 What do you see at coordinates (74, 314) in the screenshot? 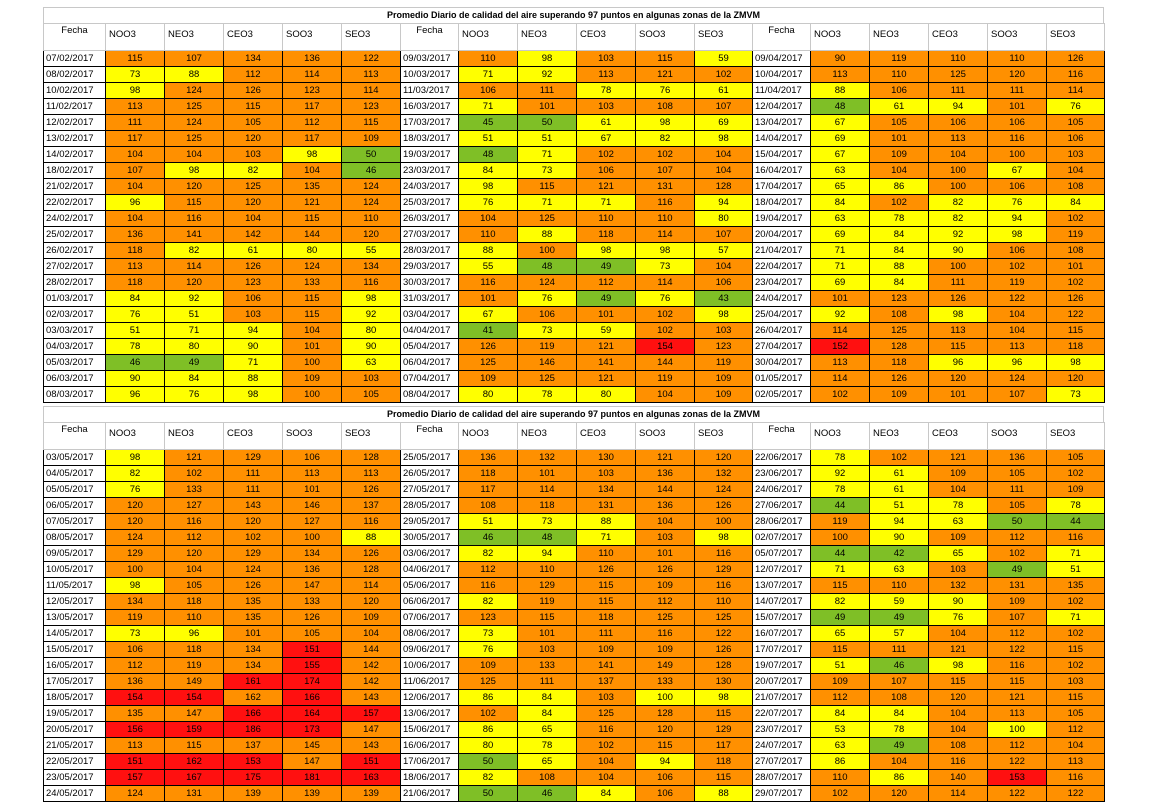
I see `date-cell: 02/03/2017` at bounding box center [74, 314].